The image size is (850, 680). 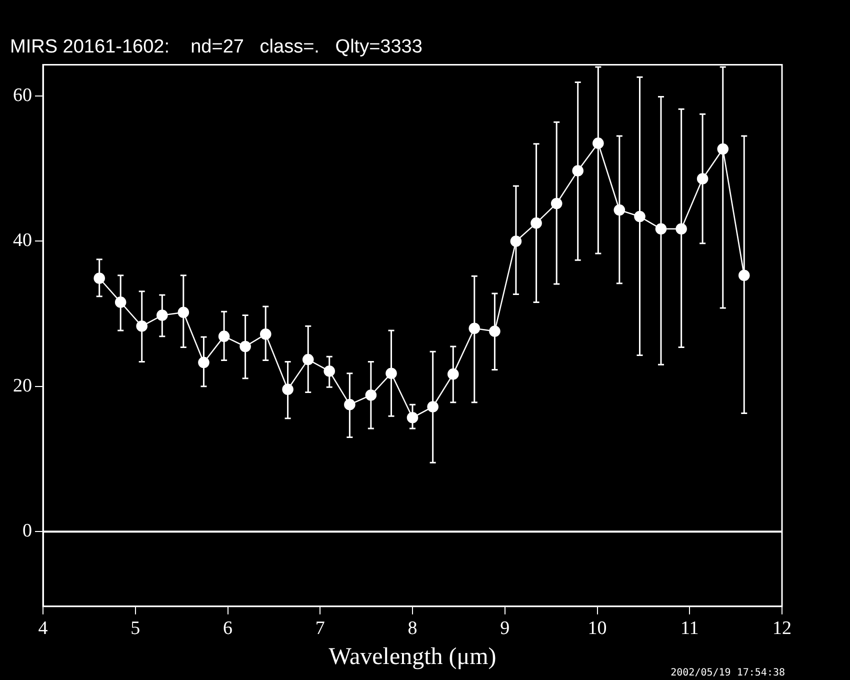 I want to click on x-tick-label: 9, so click(x=505, y=628).